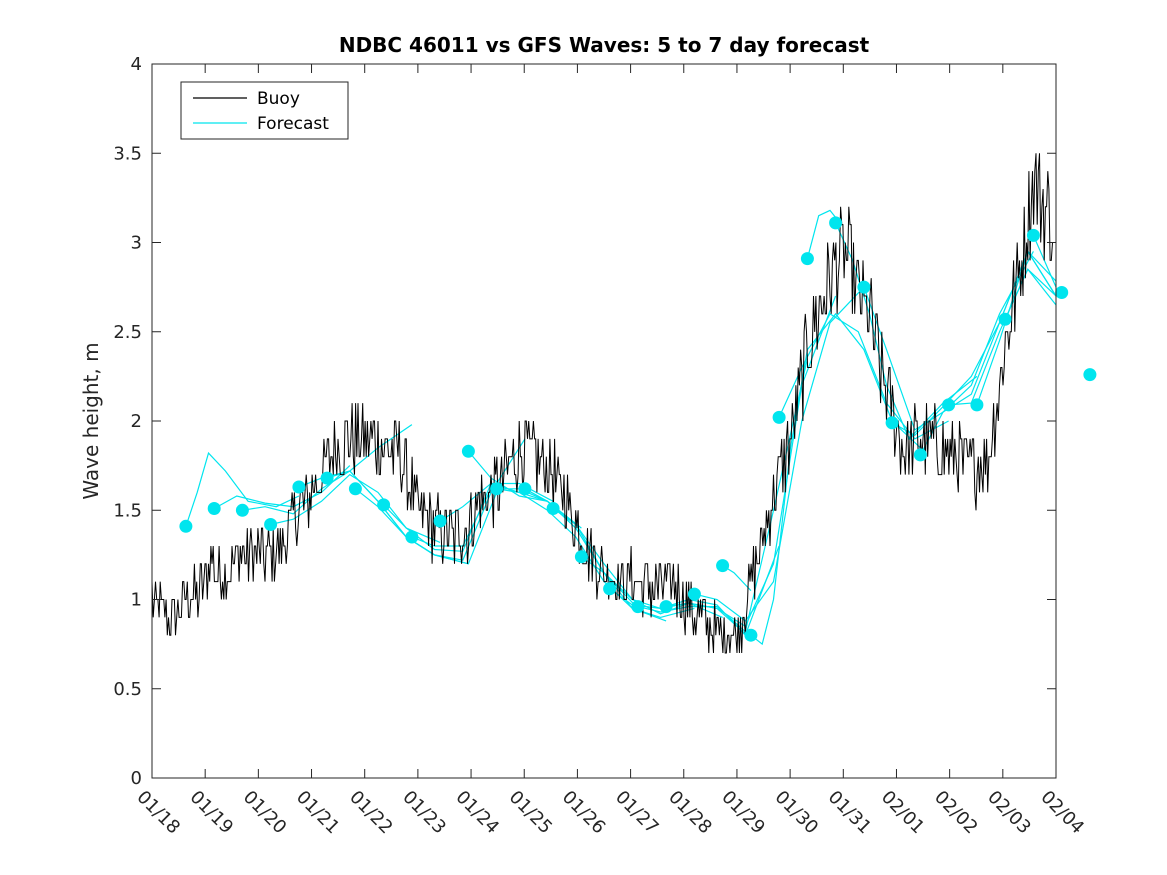  Describe the element at coordinates (91, 420) in the screenshot. I see `y-axis-label: Wave height, m` at that location.